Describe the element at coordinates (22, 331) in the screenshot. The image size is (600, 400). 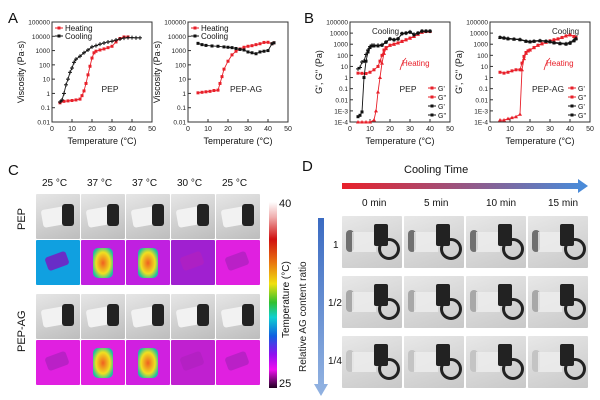
I see `row-label-pepag: PEP-AG` at that location.